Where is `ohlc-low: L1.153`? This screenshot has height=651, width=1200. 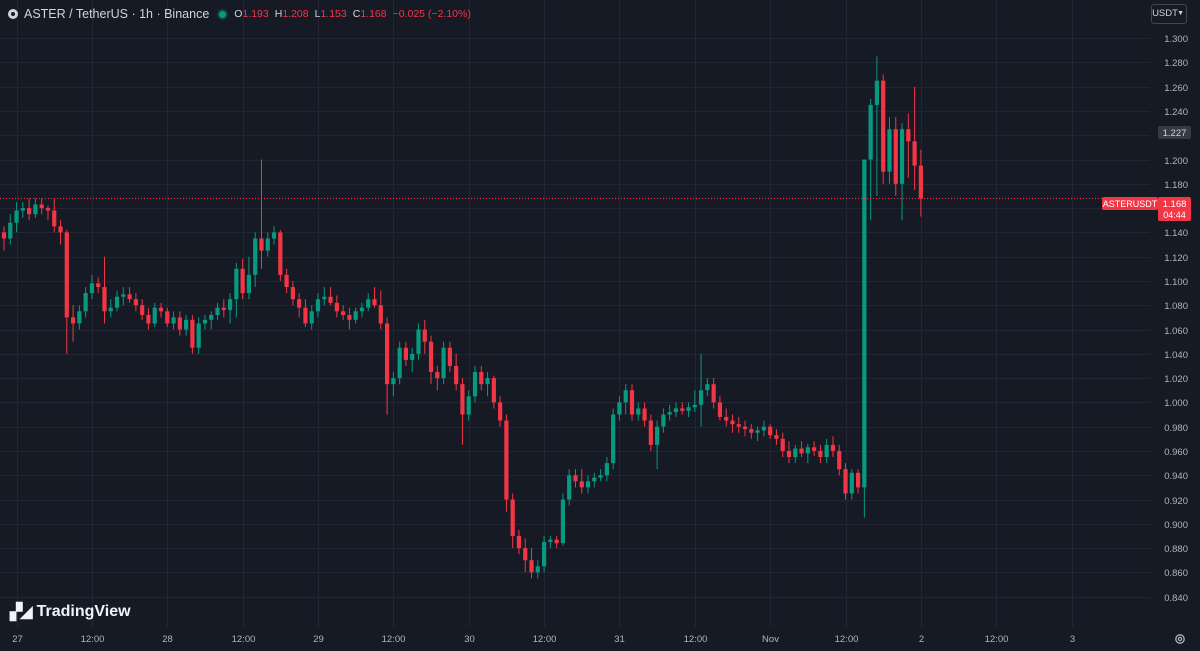
ohlc-low: L1.153 is located at coordinates (330, 14).